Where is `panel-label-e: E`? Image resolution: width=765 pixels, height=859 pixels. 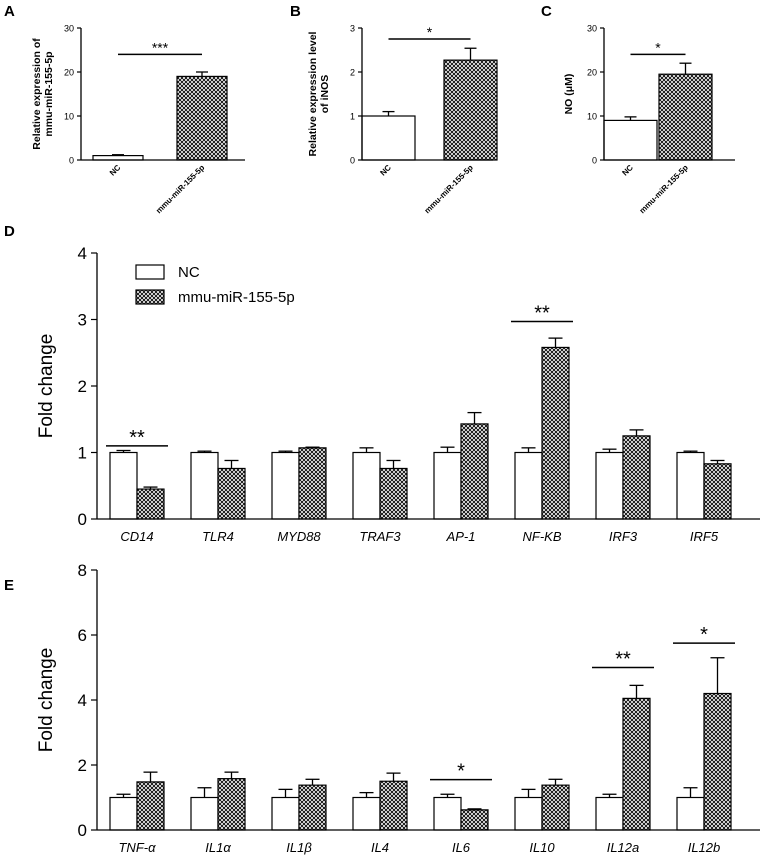
panel-label-e: E is located at coordinates (9, 585).